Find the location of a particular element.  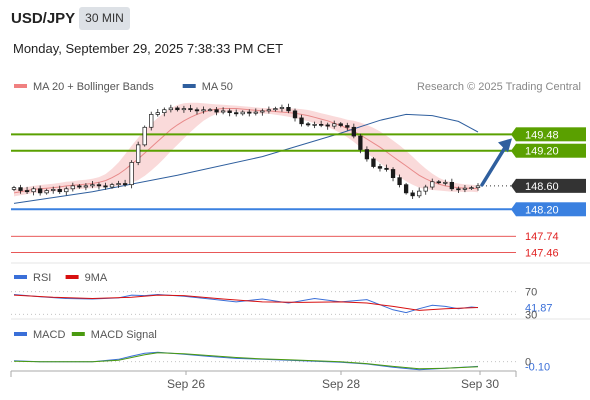

chart-header: USD/JPY 30 MIN is located at coordinates (295, 18).